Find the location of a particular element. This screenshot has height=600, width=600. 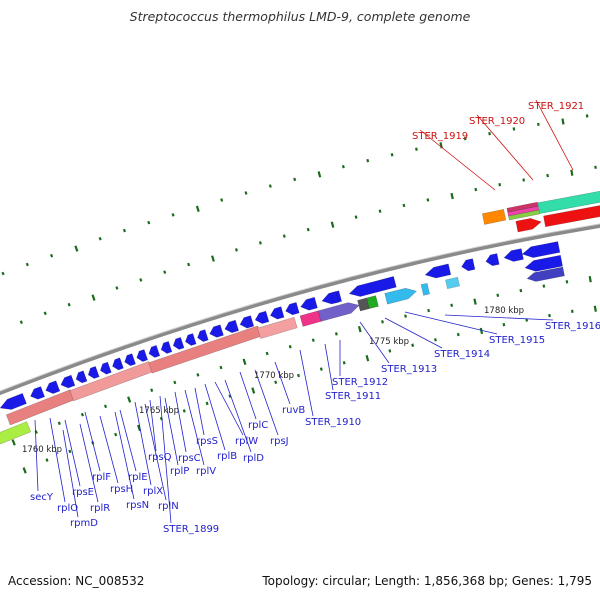

scale-label: 1775 kbp is located at coordinates (389, 342).